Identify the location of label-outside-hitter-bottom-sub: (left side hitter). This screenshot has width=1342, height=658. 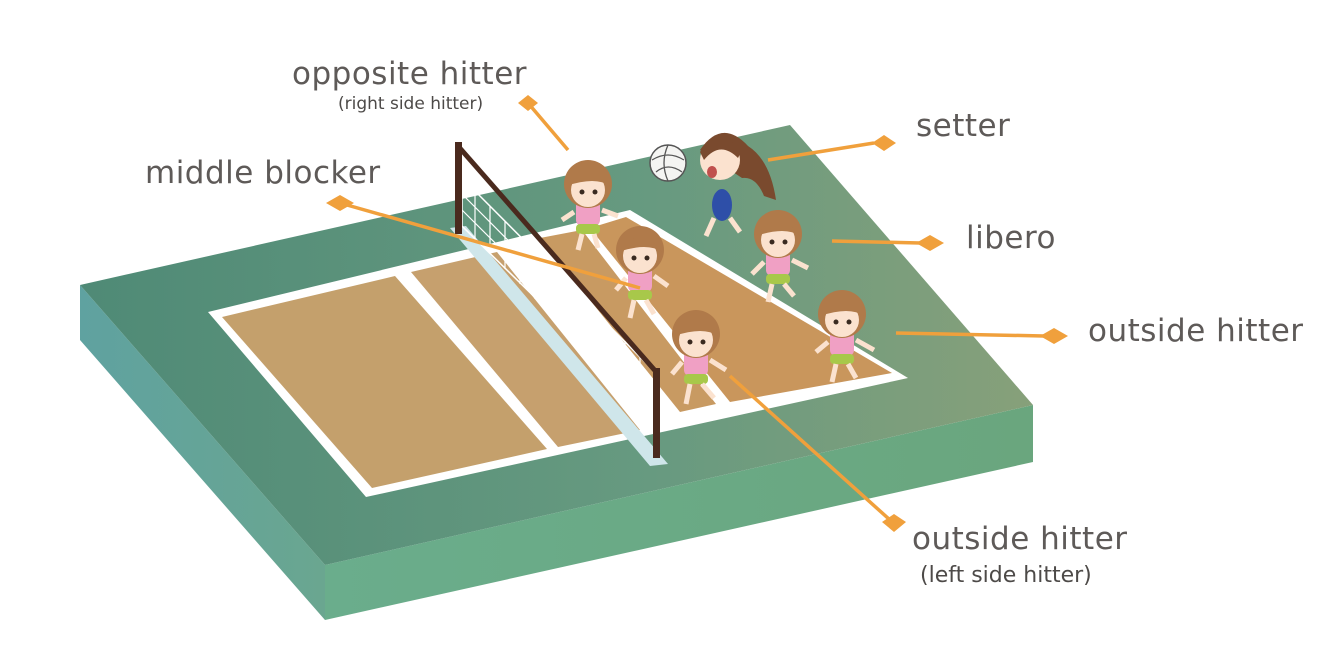
(1006, 575).